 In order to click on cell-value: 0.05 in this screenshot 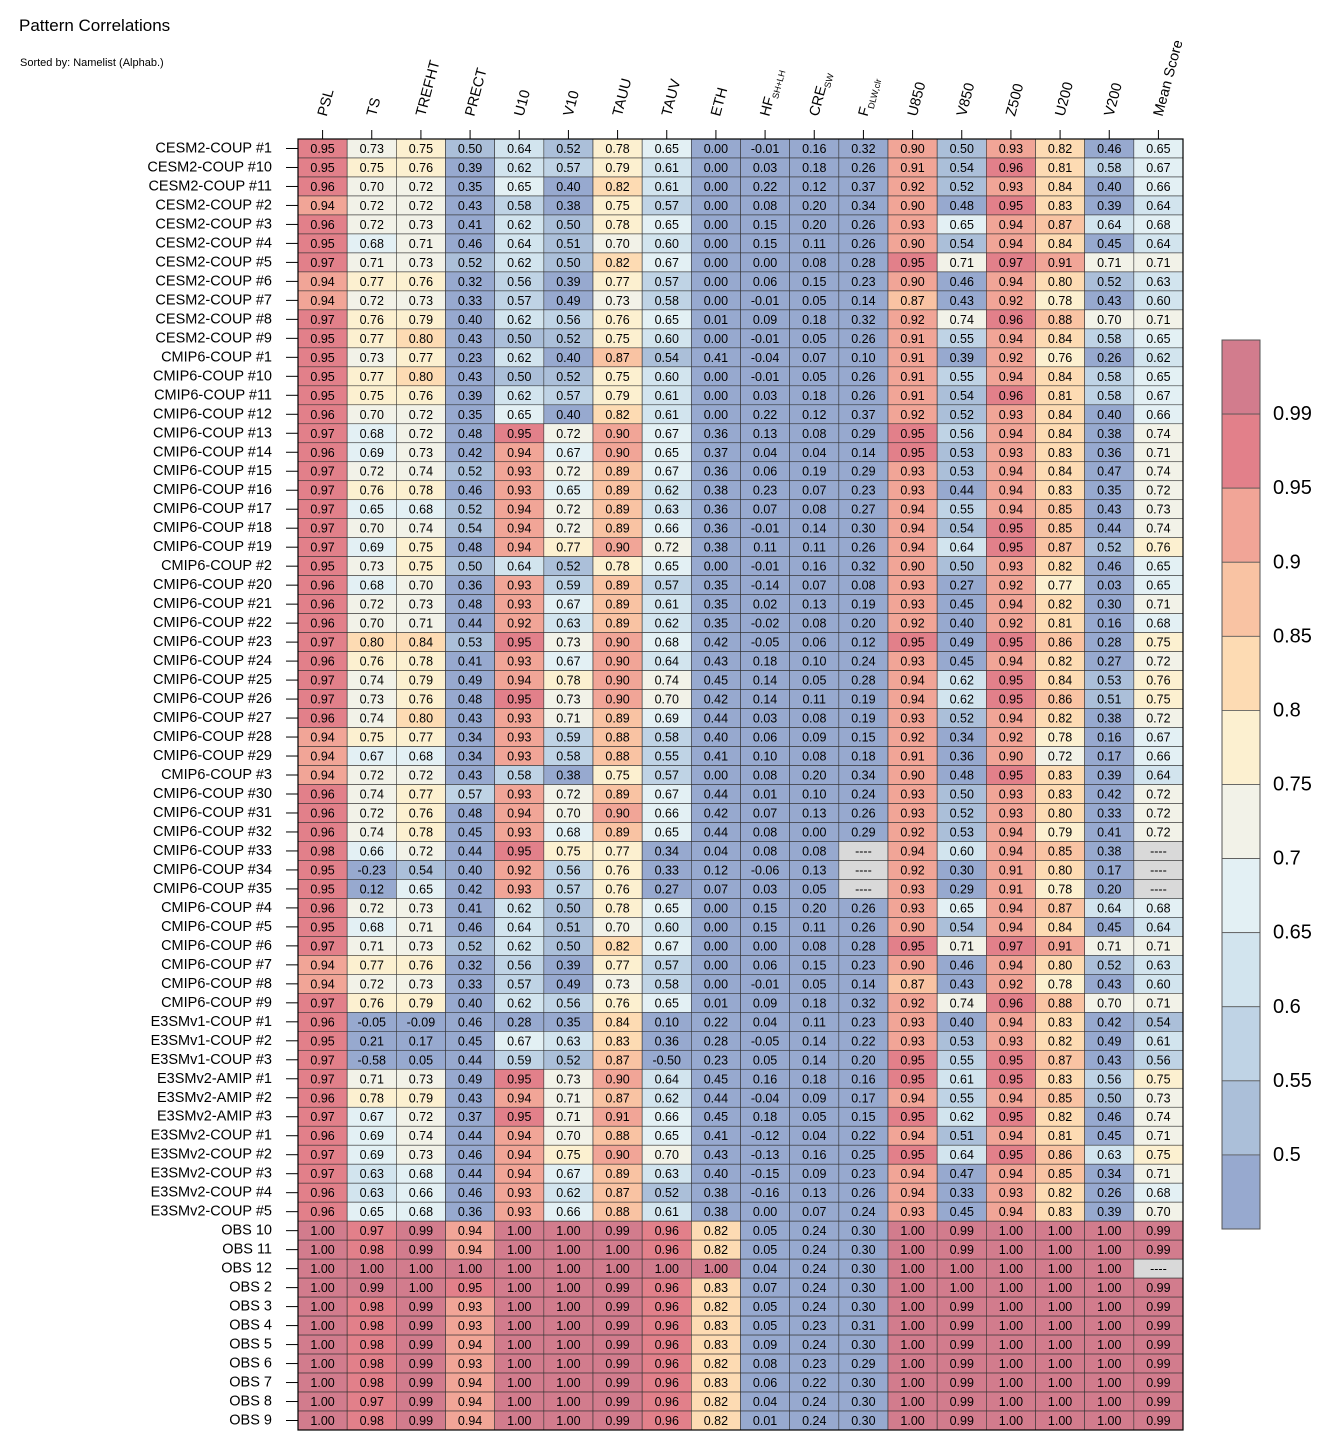, I will do `click(765, 1326)`.